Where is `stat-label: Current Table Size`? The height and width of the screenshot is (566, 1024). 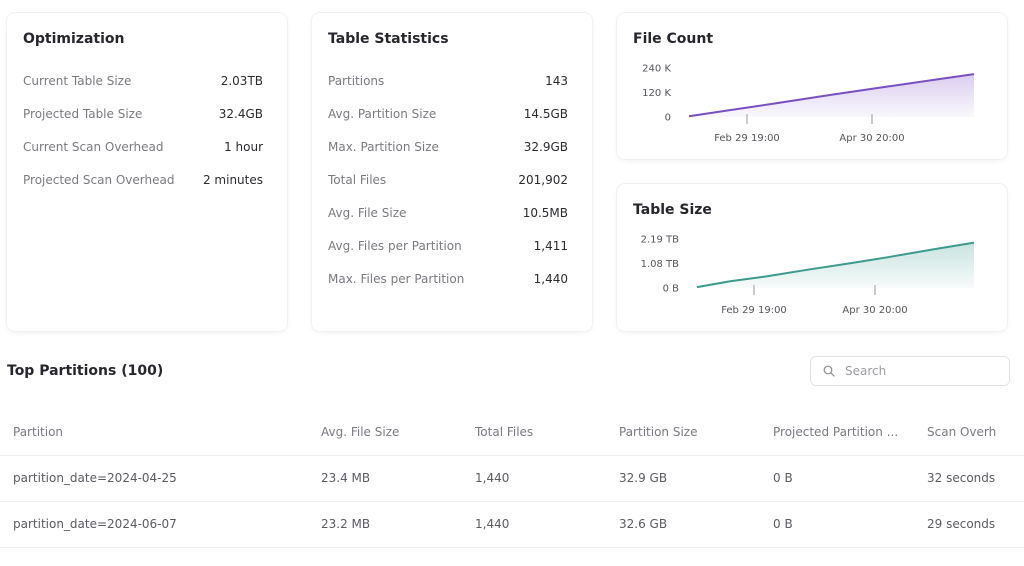
stat-label: Current Table Size is located at coordinates (77, 81).